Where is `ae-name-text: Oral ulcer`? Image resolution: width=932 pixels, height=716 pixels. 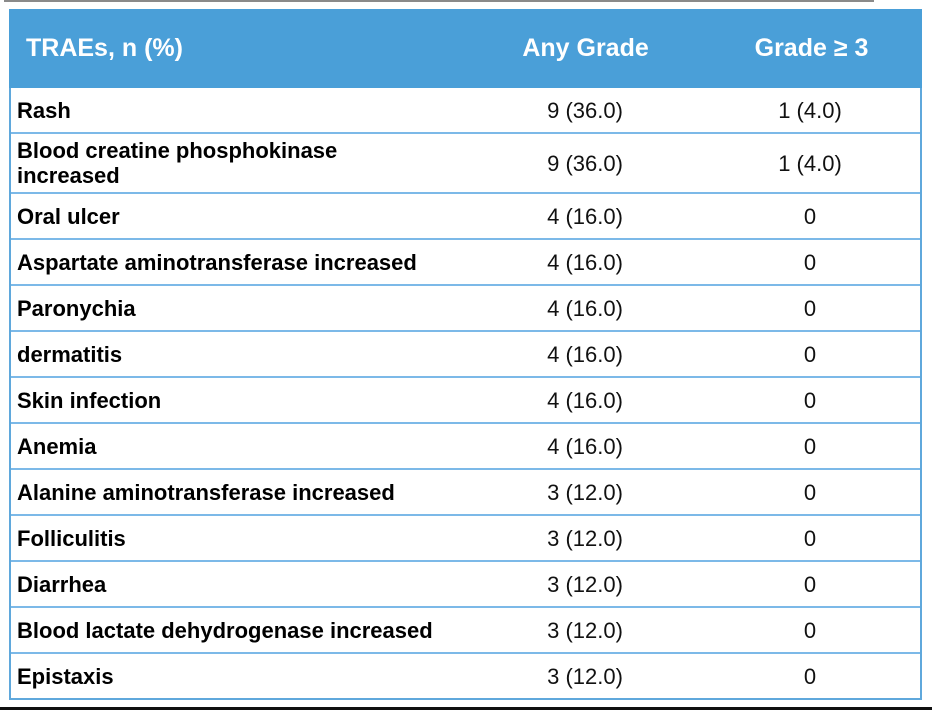 ae-name-text: Oral ulcer is located at coordinates (68, 216).